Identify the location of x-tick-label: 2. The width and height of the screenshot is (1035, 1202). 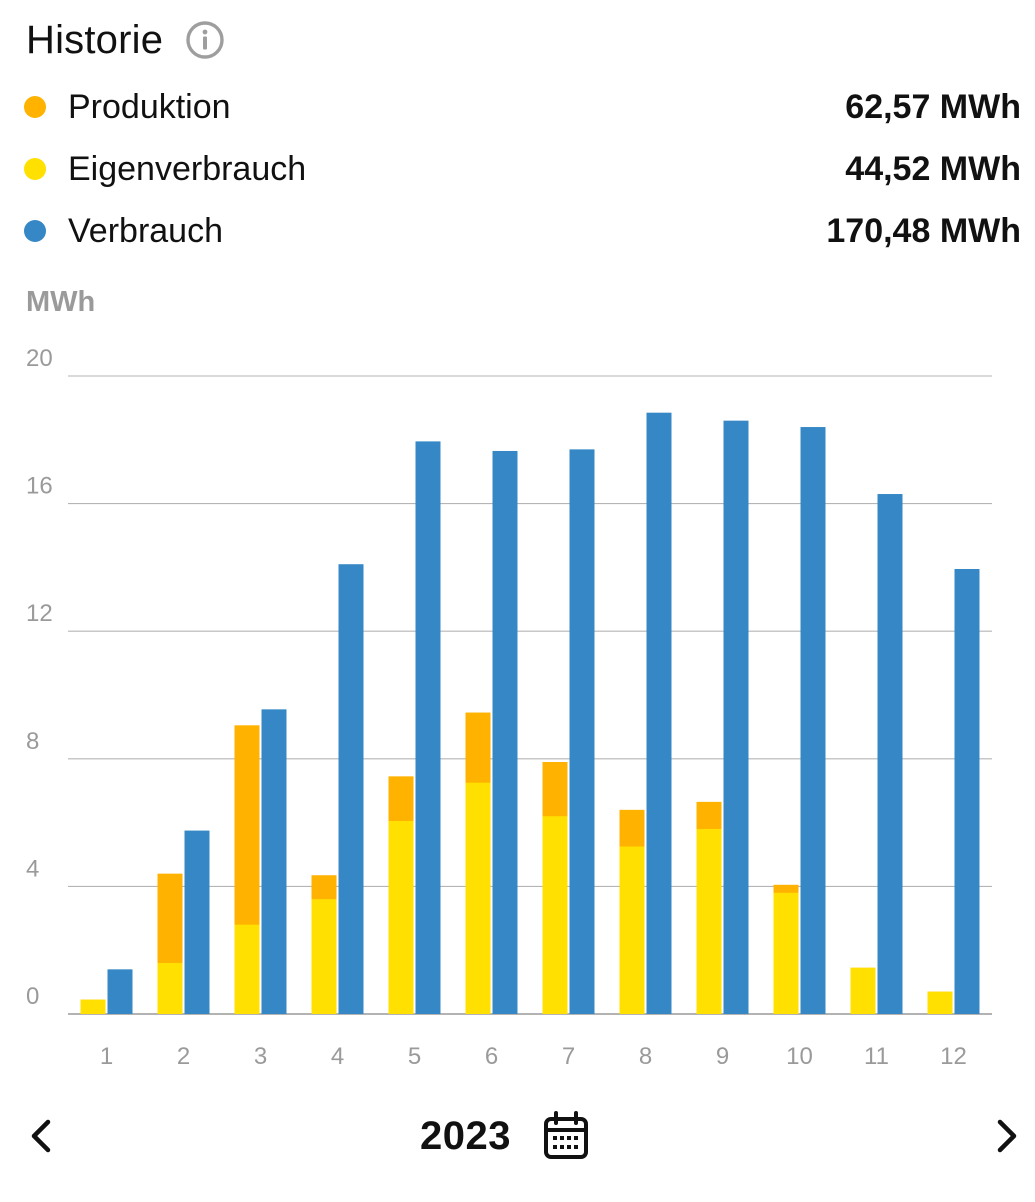
(183, 1056).